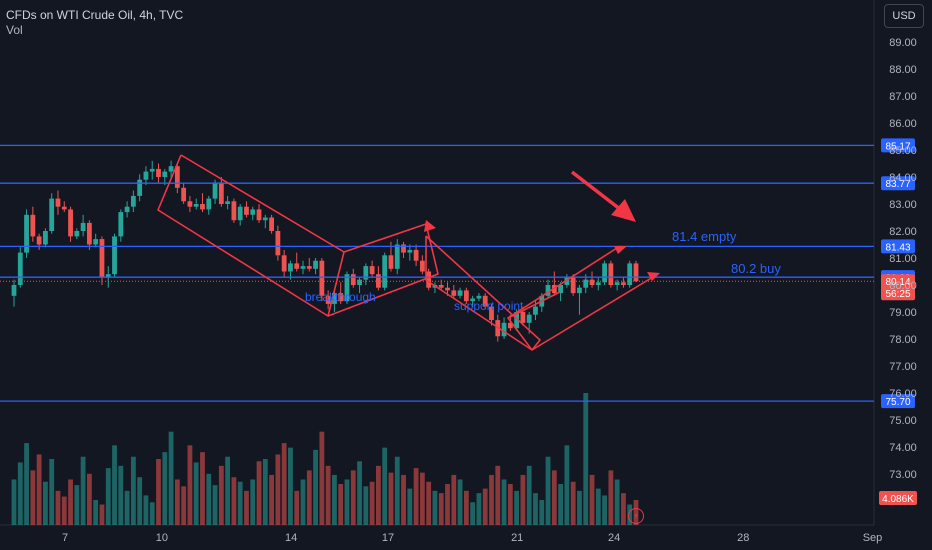 This screenshot has width=932, height=550. Describe the element at coordinates (636, 516) in the screenshot. I see `lightning-icon: ⚡` at that location.